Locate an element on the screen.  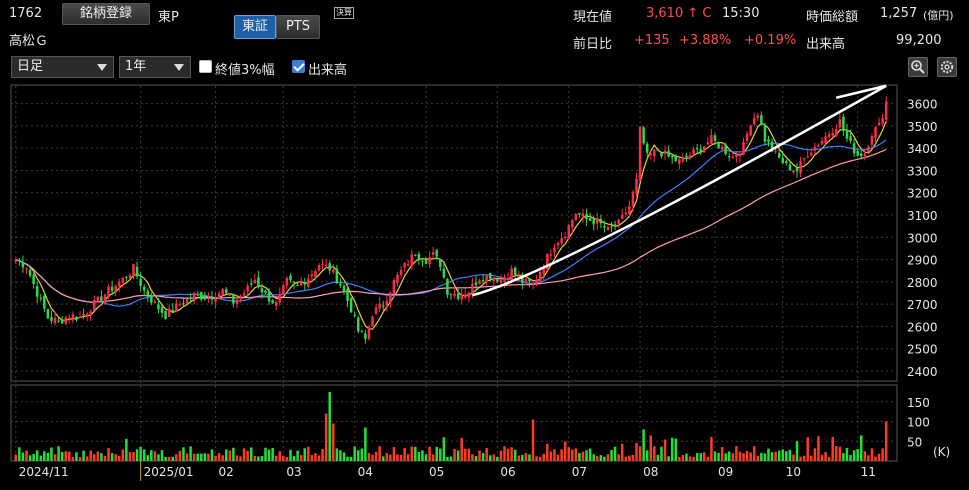
settlement-badge: 決算 is located at coordinates (344, 13).